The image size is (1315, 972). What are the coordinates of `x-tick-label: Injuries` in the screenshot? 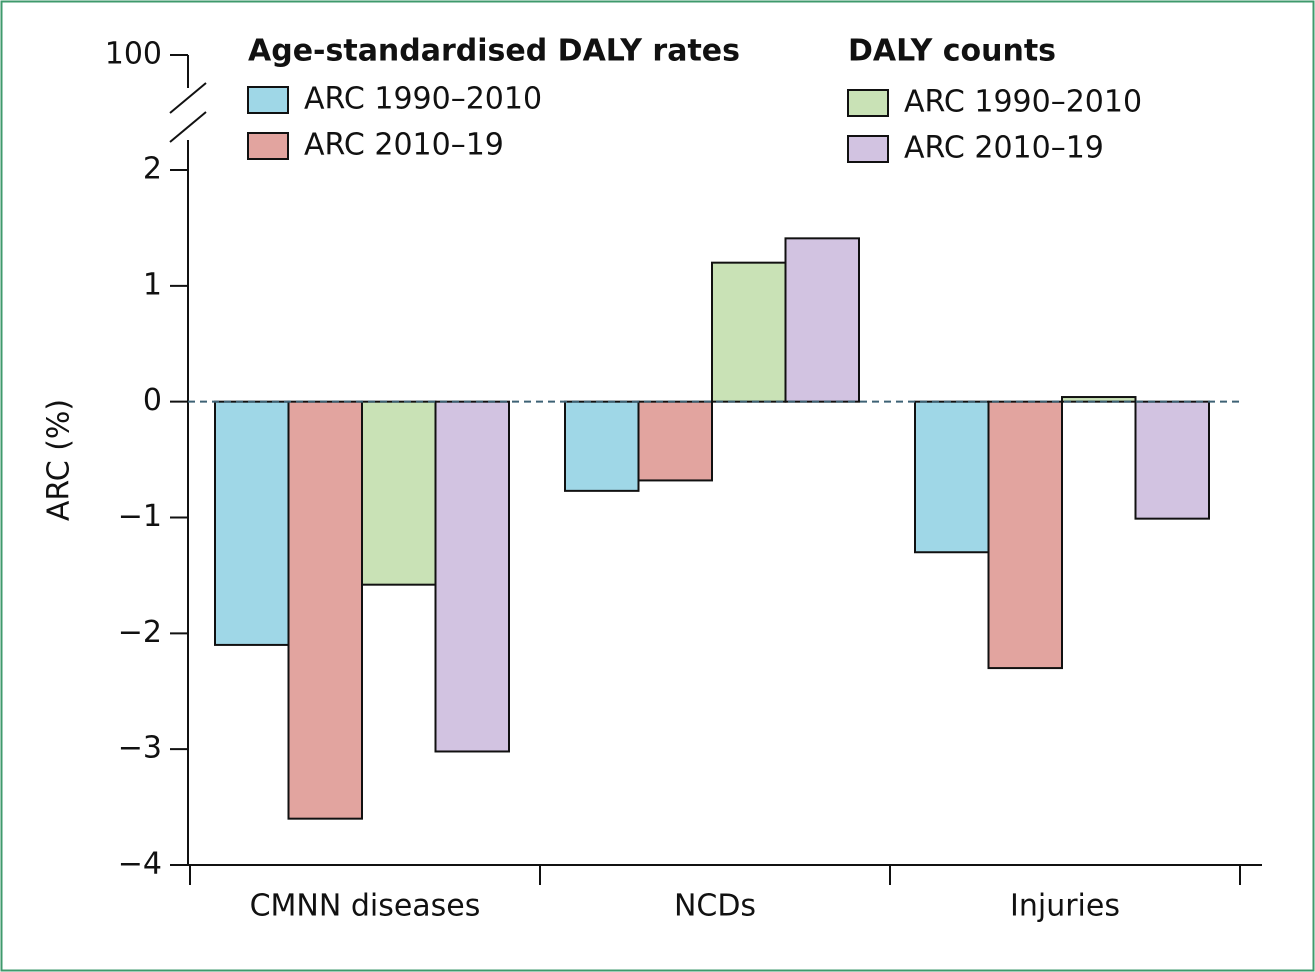 It's located at (1065, 906).